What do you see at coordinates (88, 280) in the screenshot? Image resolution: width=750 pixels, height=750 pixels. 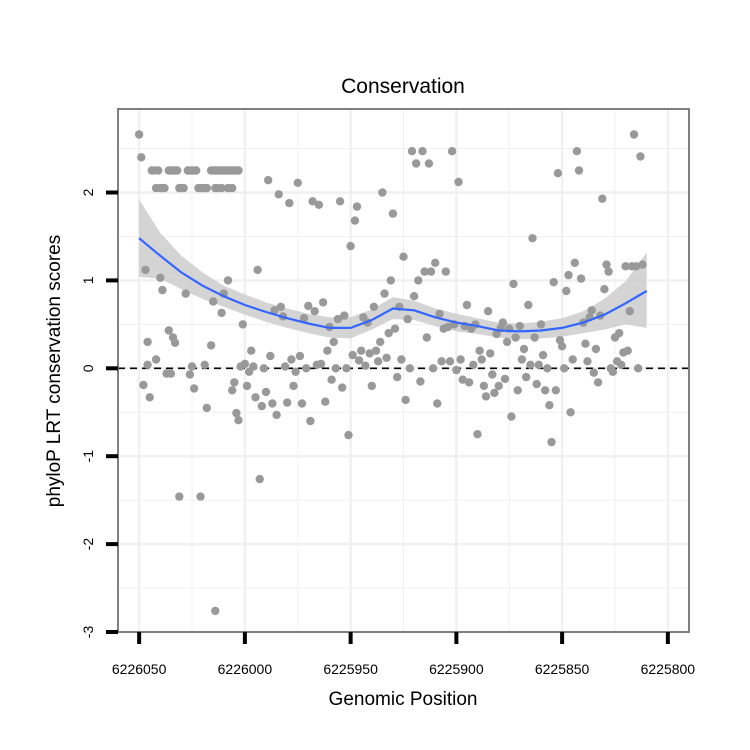 I see `y-tick-label: 1` at bounding box center [88, 280].